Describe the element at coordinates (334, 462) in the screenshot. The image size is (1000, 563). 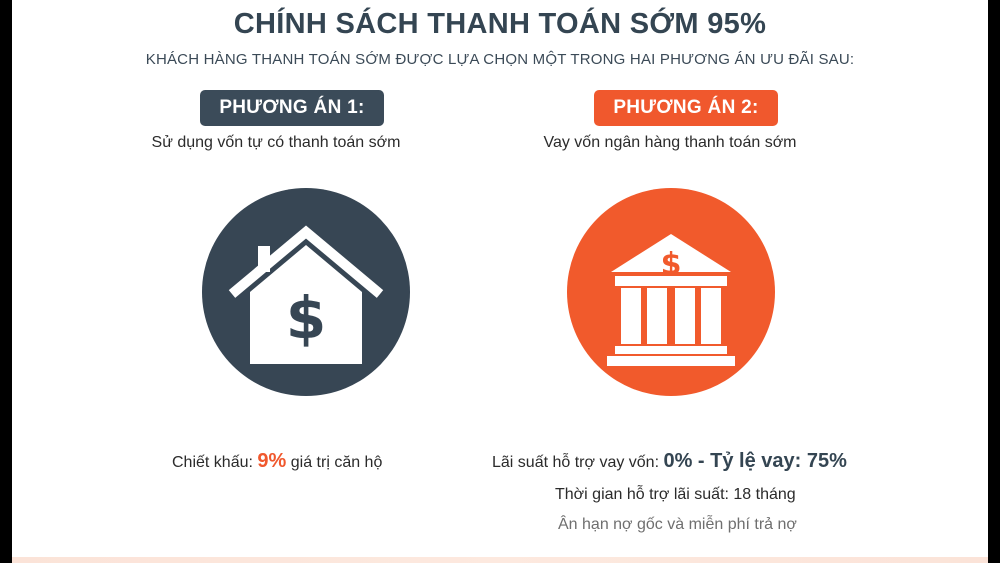
I see `discount-suffix: giá trị căn hộ` at that location.